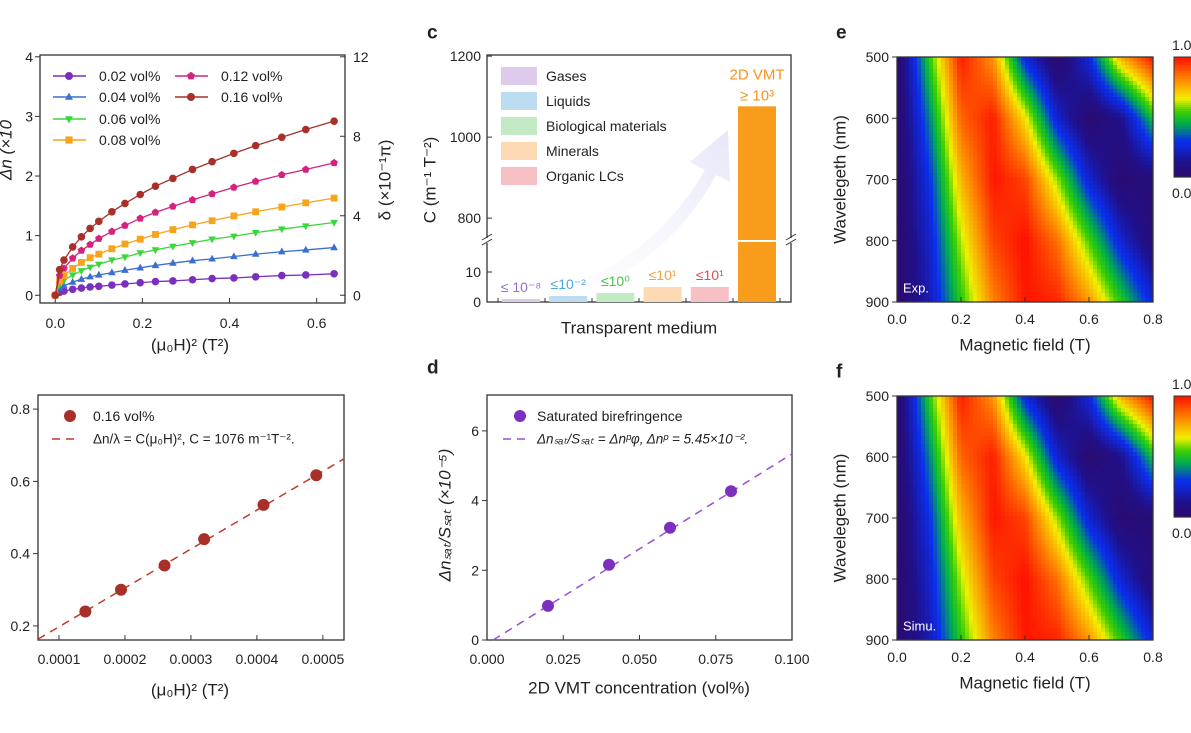 The height and width of the screenshot is (733, 1191). What do you see at coordinates (129, 140) in the screenshot?
I see `legend-label: 0.08 vol%` at bounding box center [129, 140].